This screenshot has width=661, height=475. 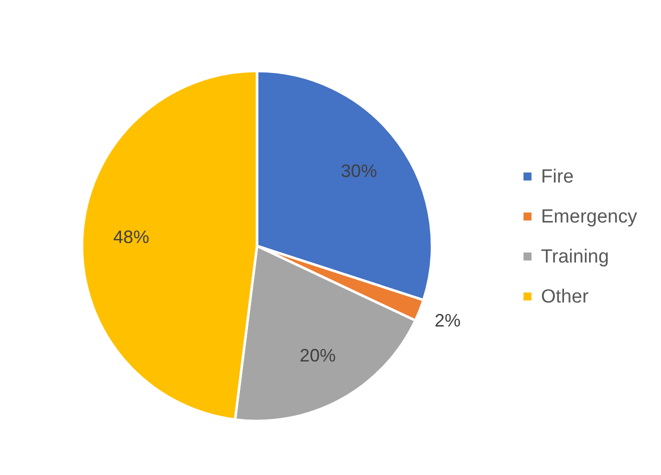 I want to click on legend-label: Emergency, so click(x=589, y=217).